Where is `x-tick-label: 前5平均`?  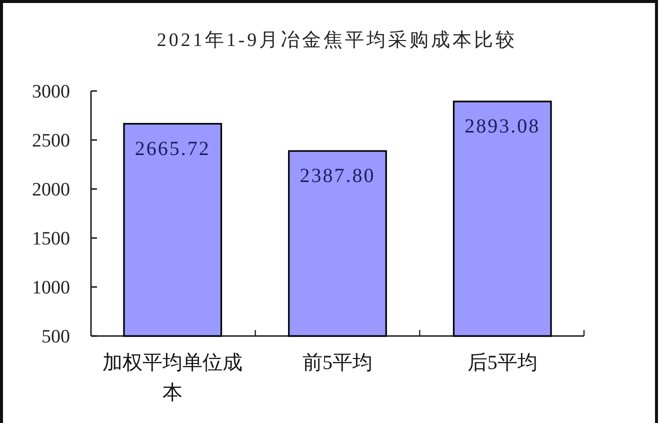
x-tick-label: 前5平均 is located at coordinates (337, 363).